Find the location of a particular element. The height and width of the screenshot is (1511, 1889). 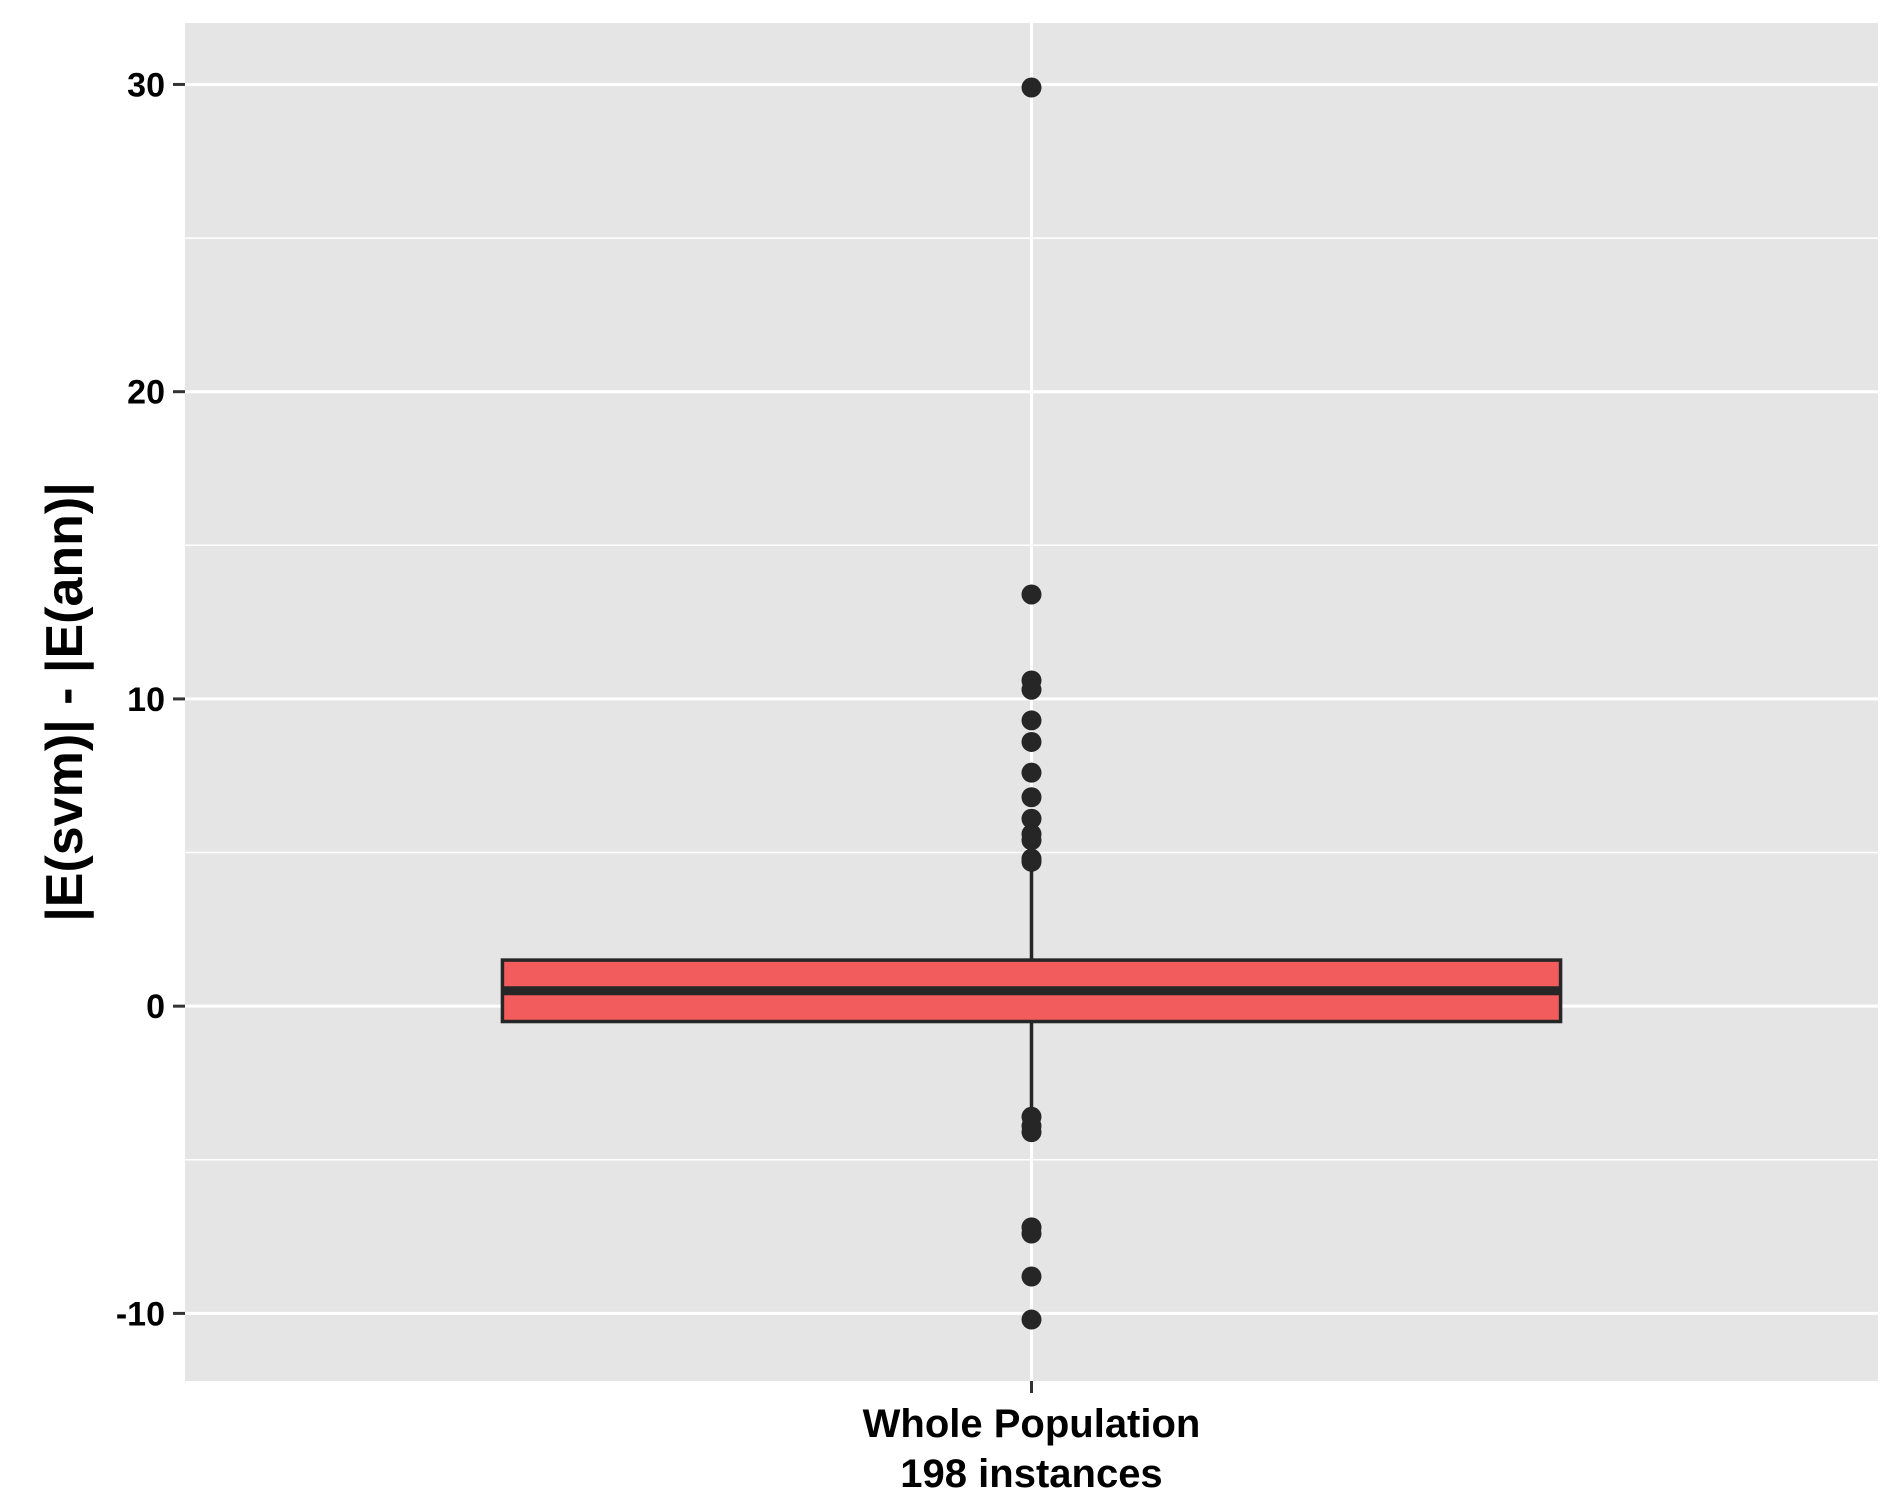

y-tick-label: -10 is located at coordinates (140, 1314).